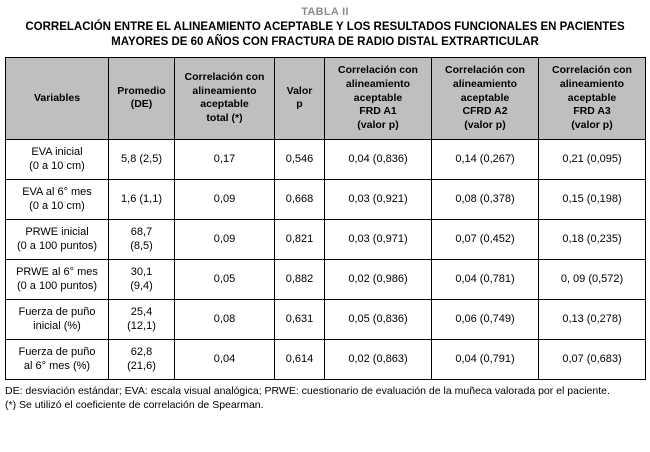 The width and height of the screenshot is (650, 452). Describe the element at coordinates (141, 199) in the screenshot. I see `data-cell: 1,6 (1,1)` at that location.